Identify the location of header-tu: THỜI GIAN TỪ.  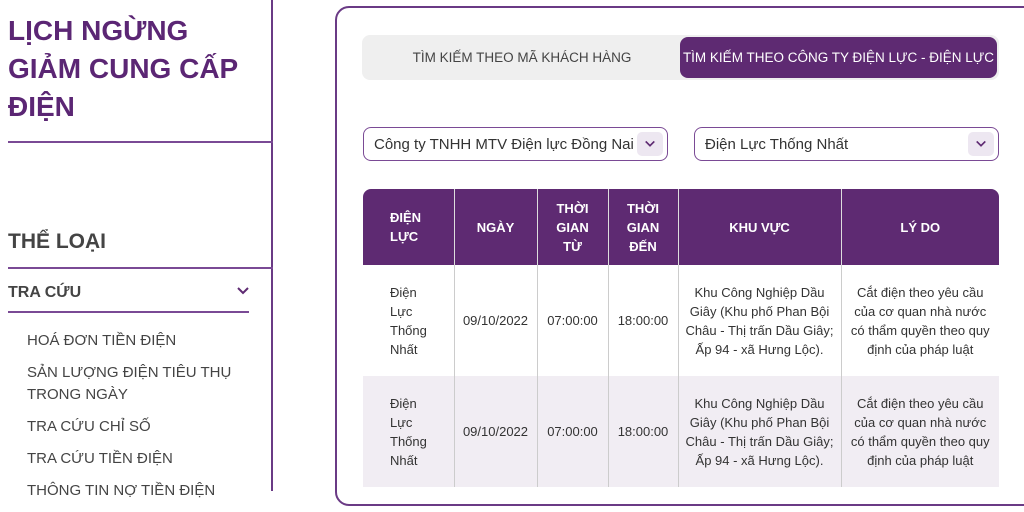
(573, 227).